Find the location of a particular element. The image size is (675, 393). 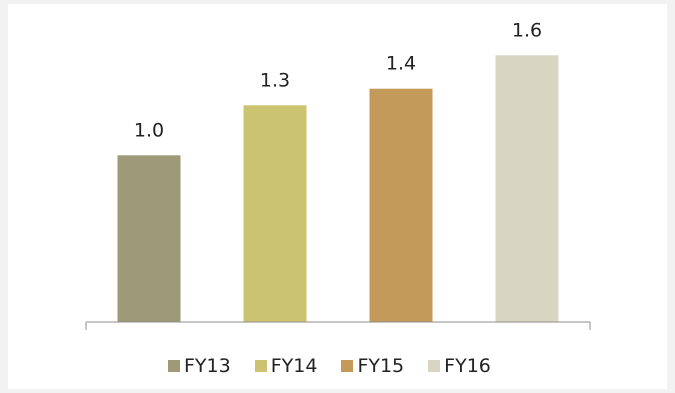

bar-fy14 is located at coordinates (275, 213).